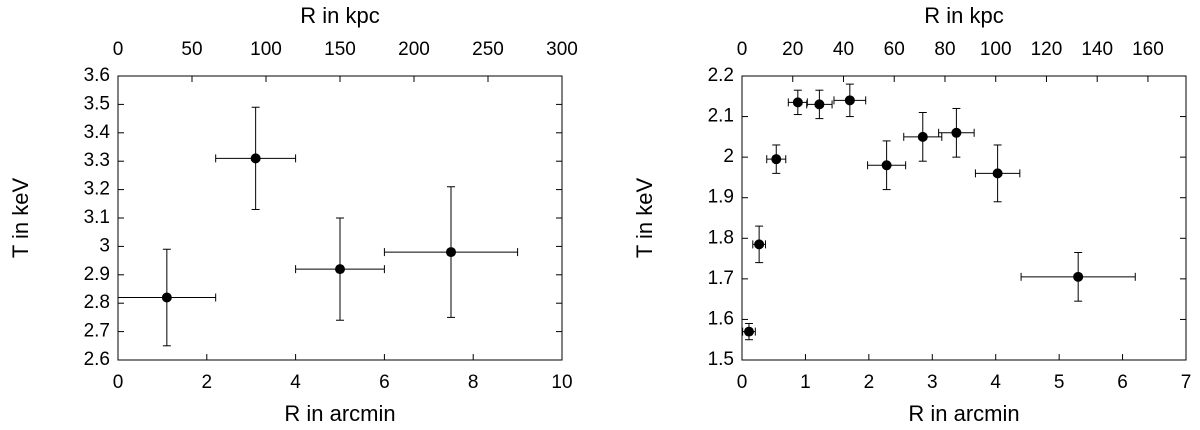  Describe the element at coordinates (97, 217) in the screenshot. I see `y-tick-label: 3.1` at that location.